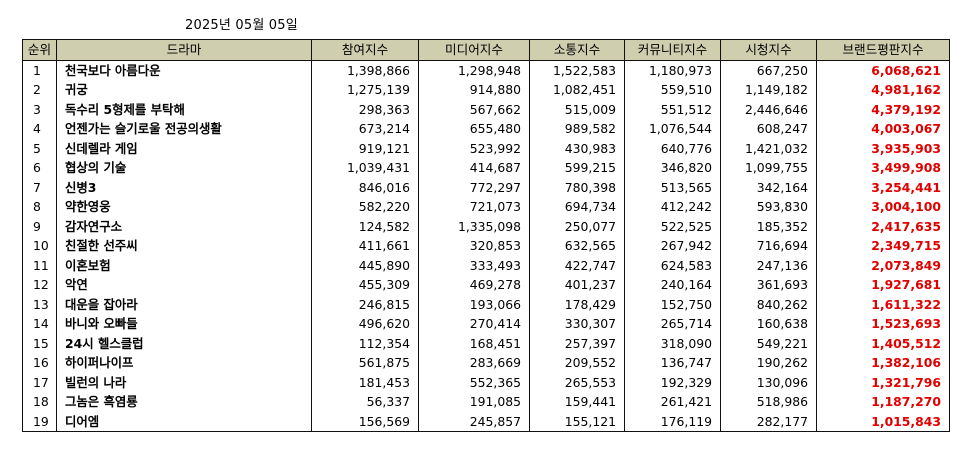 This screenshot has height=476, width=966. What do you see at coordinates (365, 285) in the screenshot?
I see `participation-cell: 455,309` at bounding box center [365, 285].